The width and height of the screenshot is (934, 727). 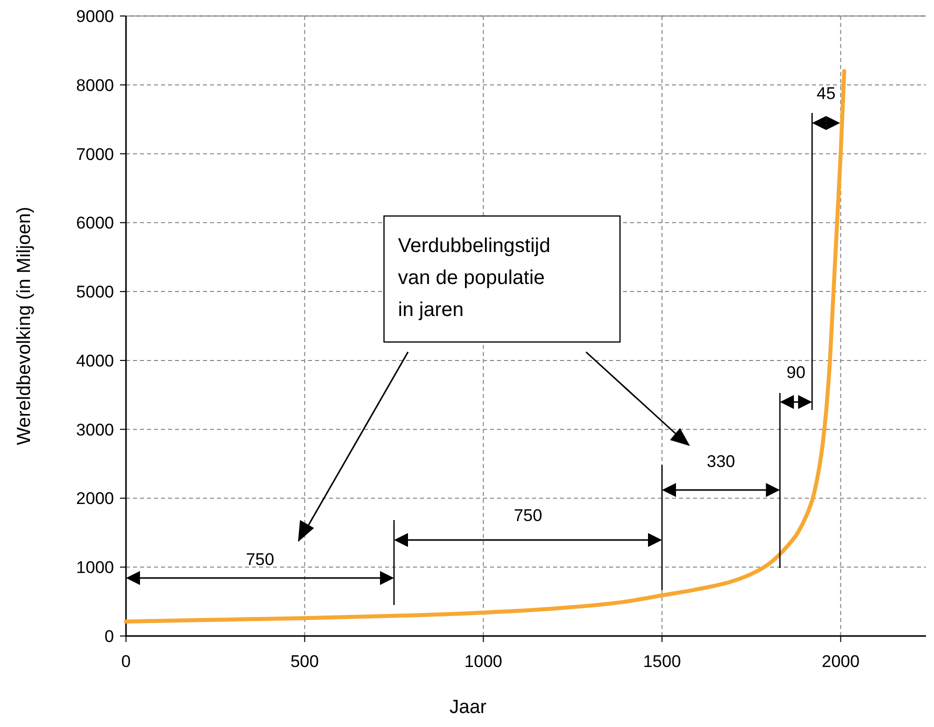 I want to click on y-tick-label: 9000, so click(x=95, y=16).